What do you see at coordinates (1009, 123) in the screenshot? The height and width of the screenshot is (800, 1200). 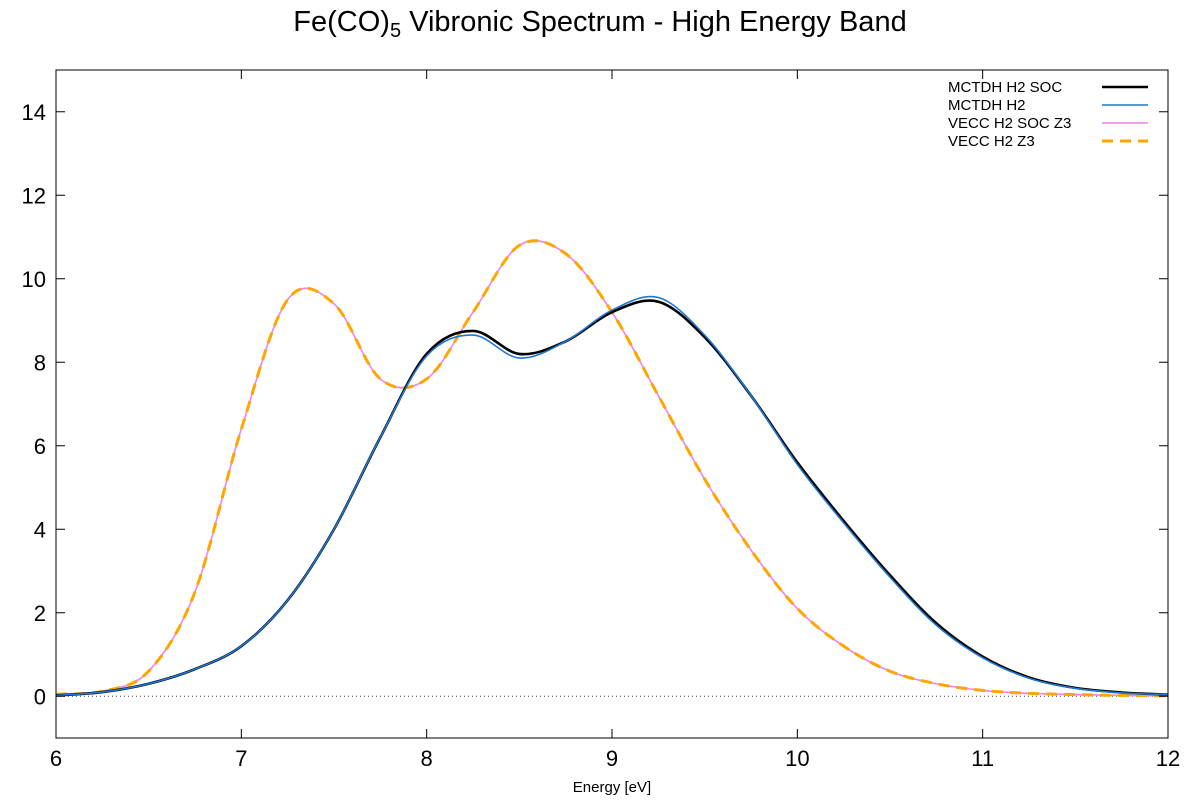 I see `legend-label: VECC H2 SOC Z3` at bounding box center [1009, 123].